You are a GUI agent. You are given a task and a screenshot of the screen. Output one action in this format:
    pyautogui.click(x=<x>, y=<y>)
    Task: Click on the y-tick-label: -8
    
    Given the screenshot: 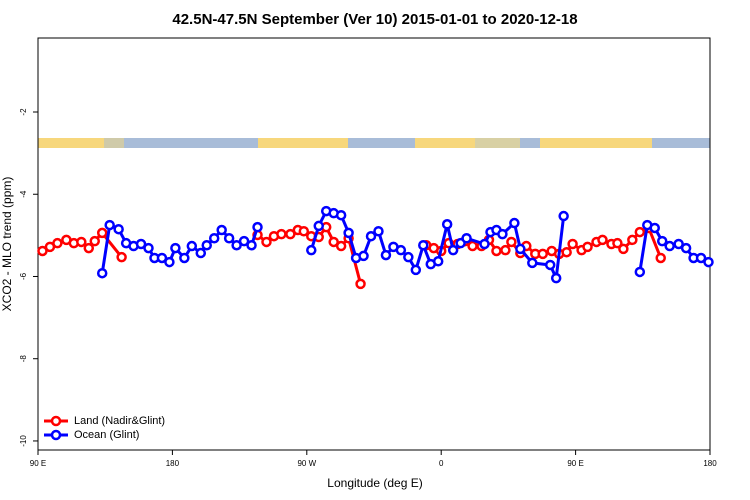 What is the action you would take?
    pyautogui.click(x=23, y=359)
    